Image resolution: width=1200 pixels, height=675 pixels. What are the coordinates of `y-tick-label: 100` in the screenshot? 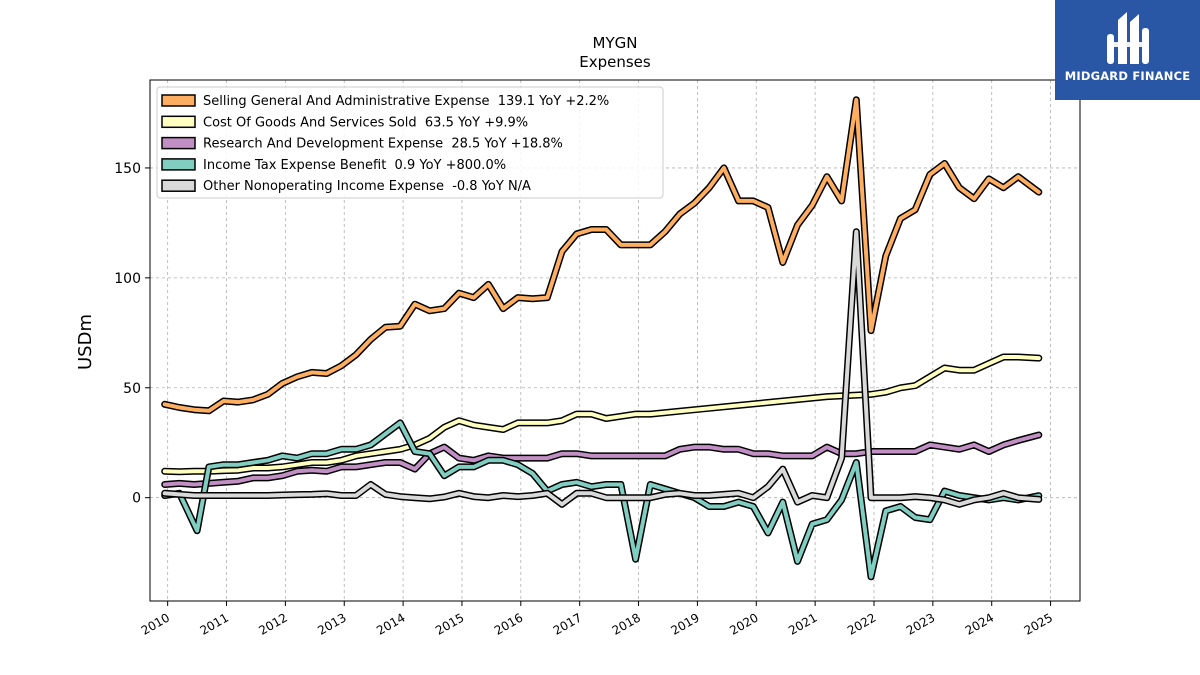 It's located at (127, 279).